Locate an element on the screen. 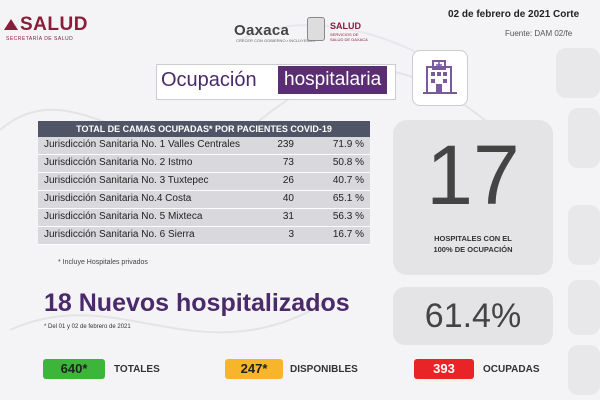 The width and height of the screenshot is (600, 400). available-beds-badge: 247* is located at coordinates (254, 369).